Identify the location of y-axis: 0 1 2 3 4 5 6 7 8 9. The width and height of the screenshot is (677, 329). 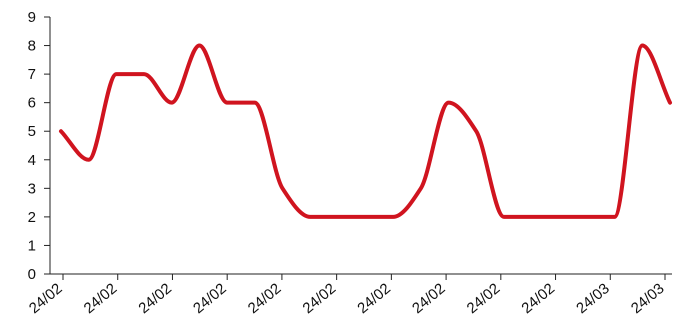
(39, 146).